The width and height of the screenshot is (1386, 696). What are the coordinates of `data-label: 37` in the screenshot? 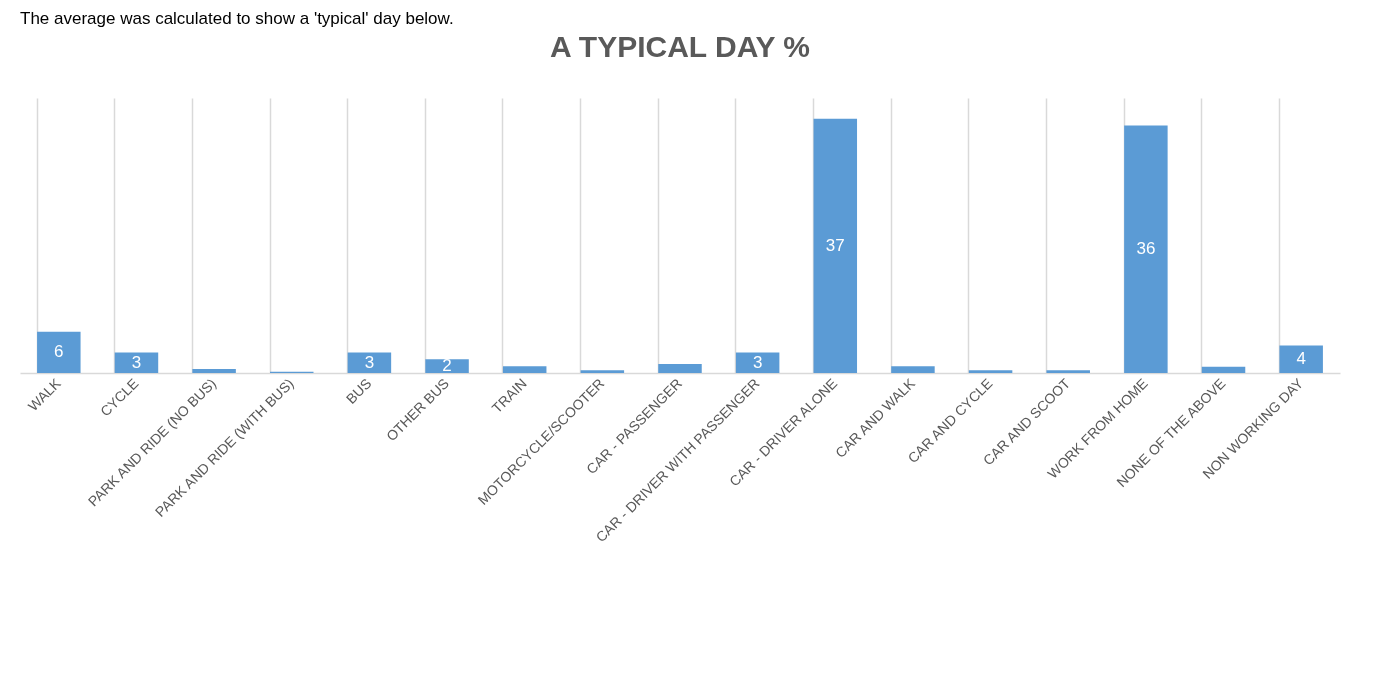 It's located at (835, 245).